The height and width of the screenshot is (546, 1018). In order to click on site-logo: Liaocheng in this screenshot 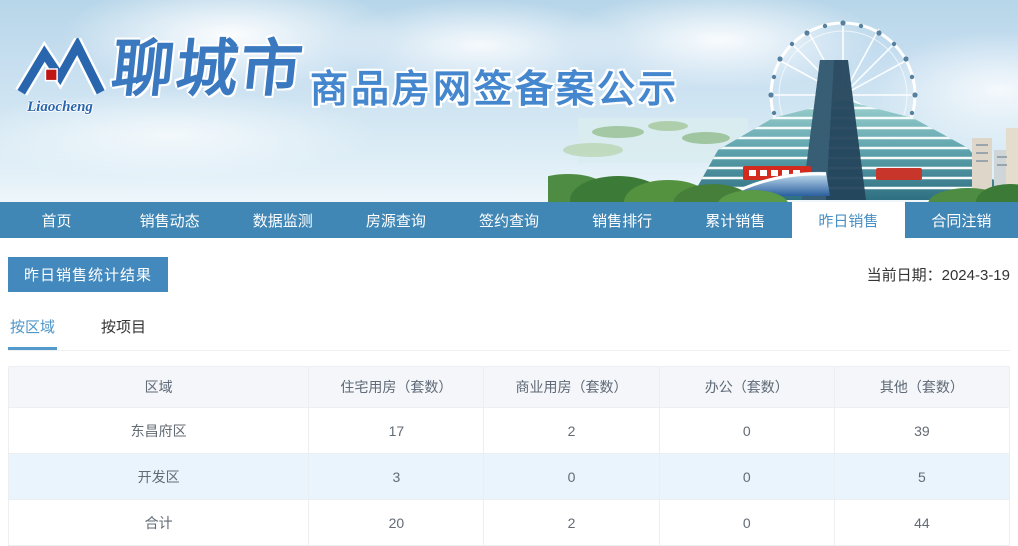, I will do `click(60, 73)`.